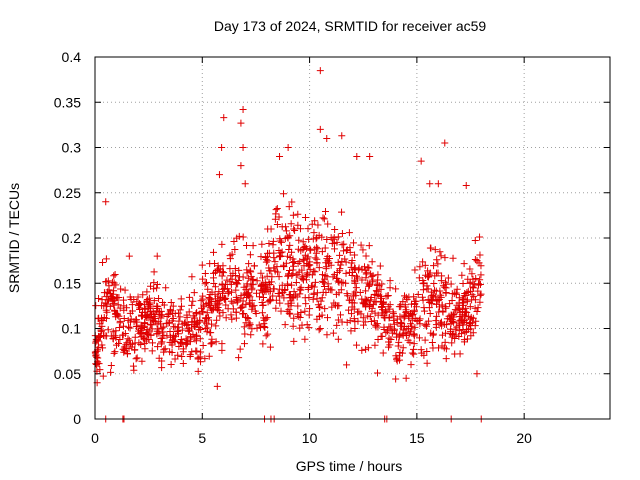 This screenshot has width=640, height=480. I want to click on x-axis-label: GPS time / hours, so click(349, 466).